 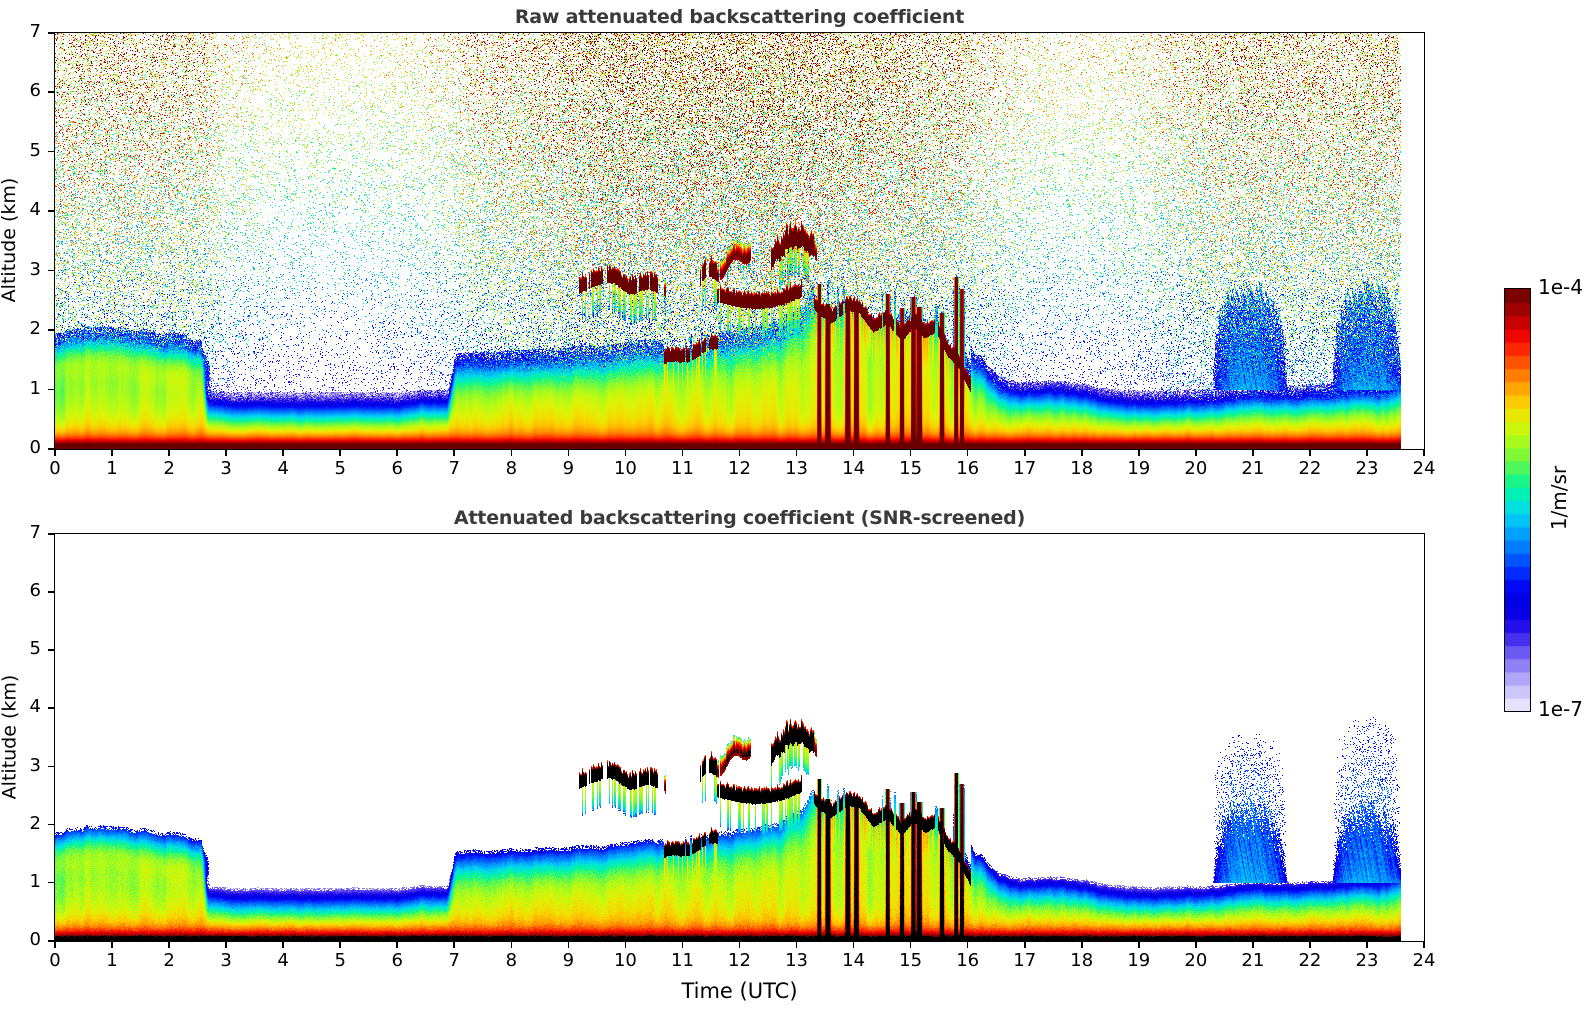 I want to click on colorbar-max-label: 1e-4, so click(x=1560, y=287).